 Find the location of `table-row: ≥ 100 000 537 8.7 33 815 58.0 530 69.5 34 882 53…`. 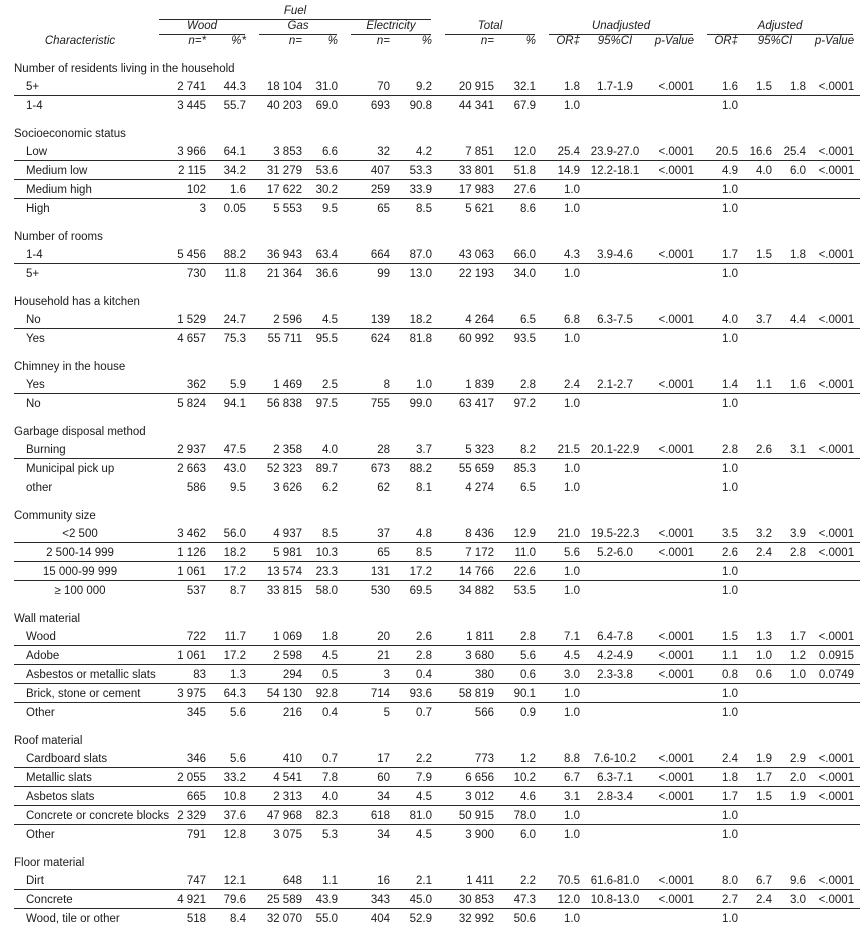

table-row: ≥ 100 000 537 8.7 33 815 58.0 530 69.5 34 882 53… is located at coordinates (437, 590).